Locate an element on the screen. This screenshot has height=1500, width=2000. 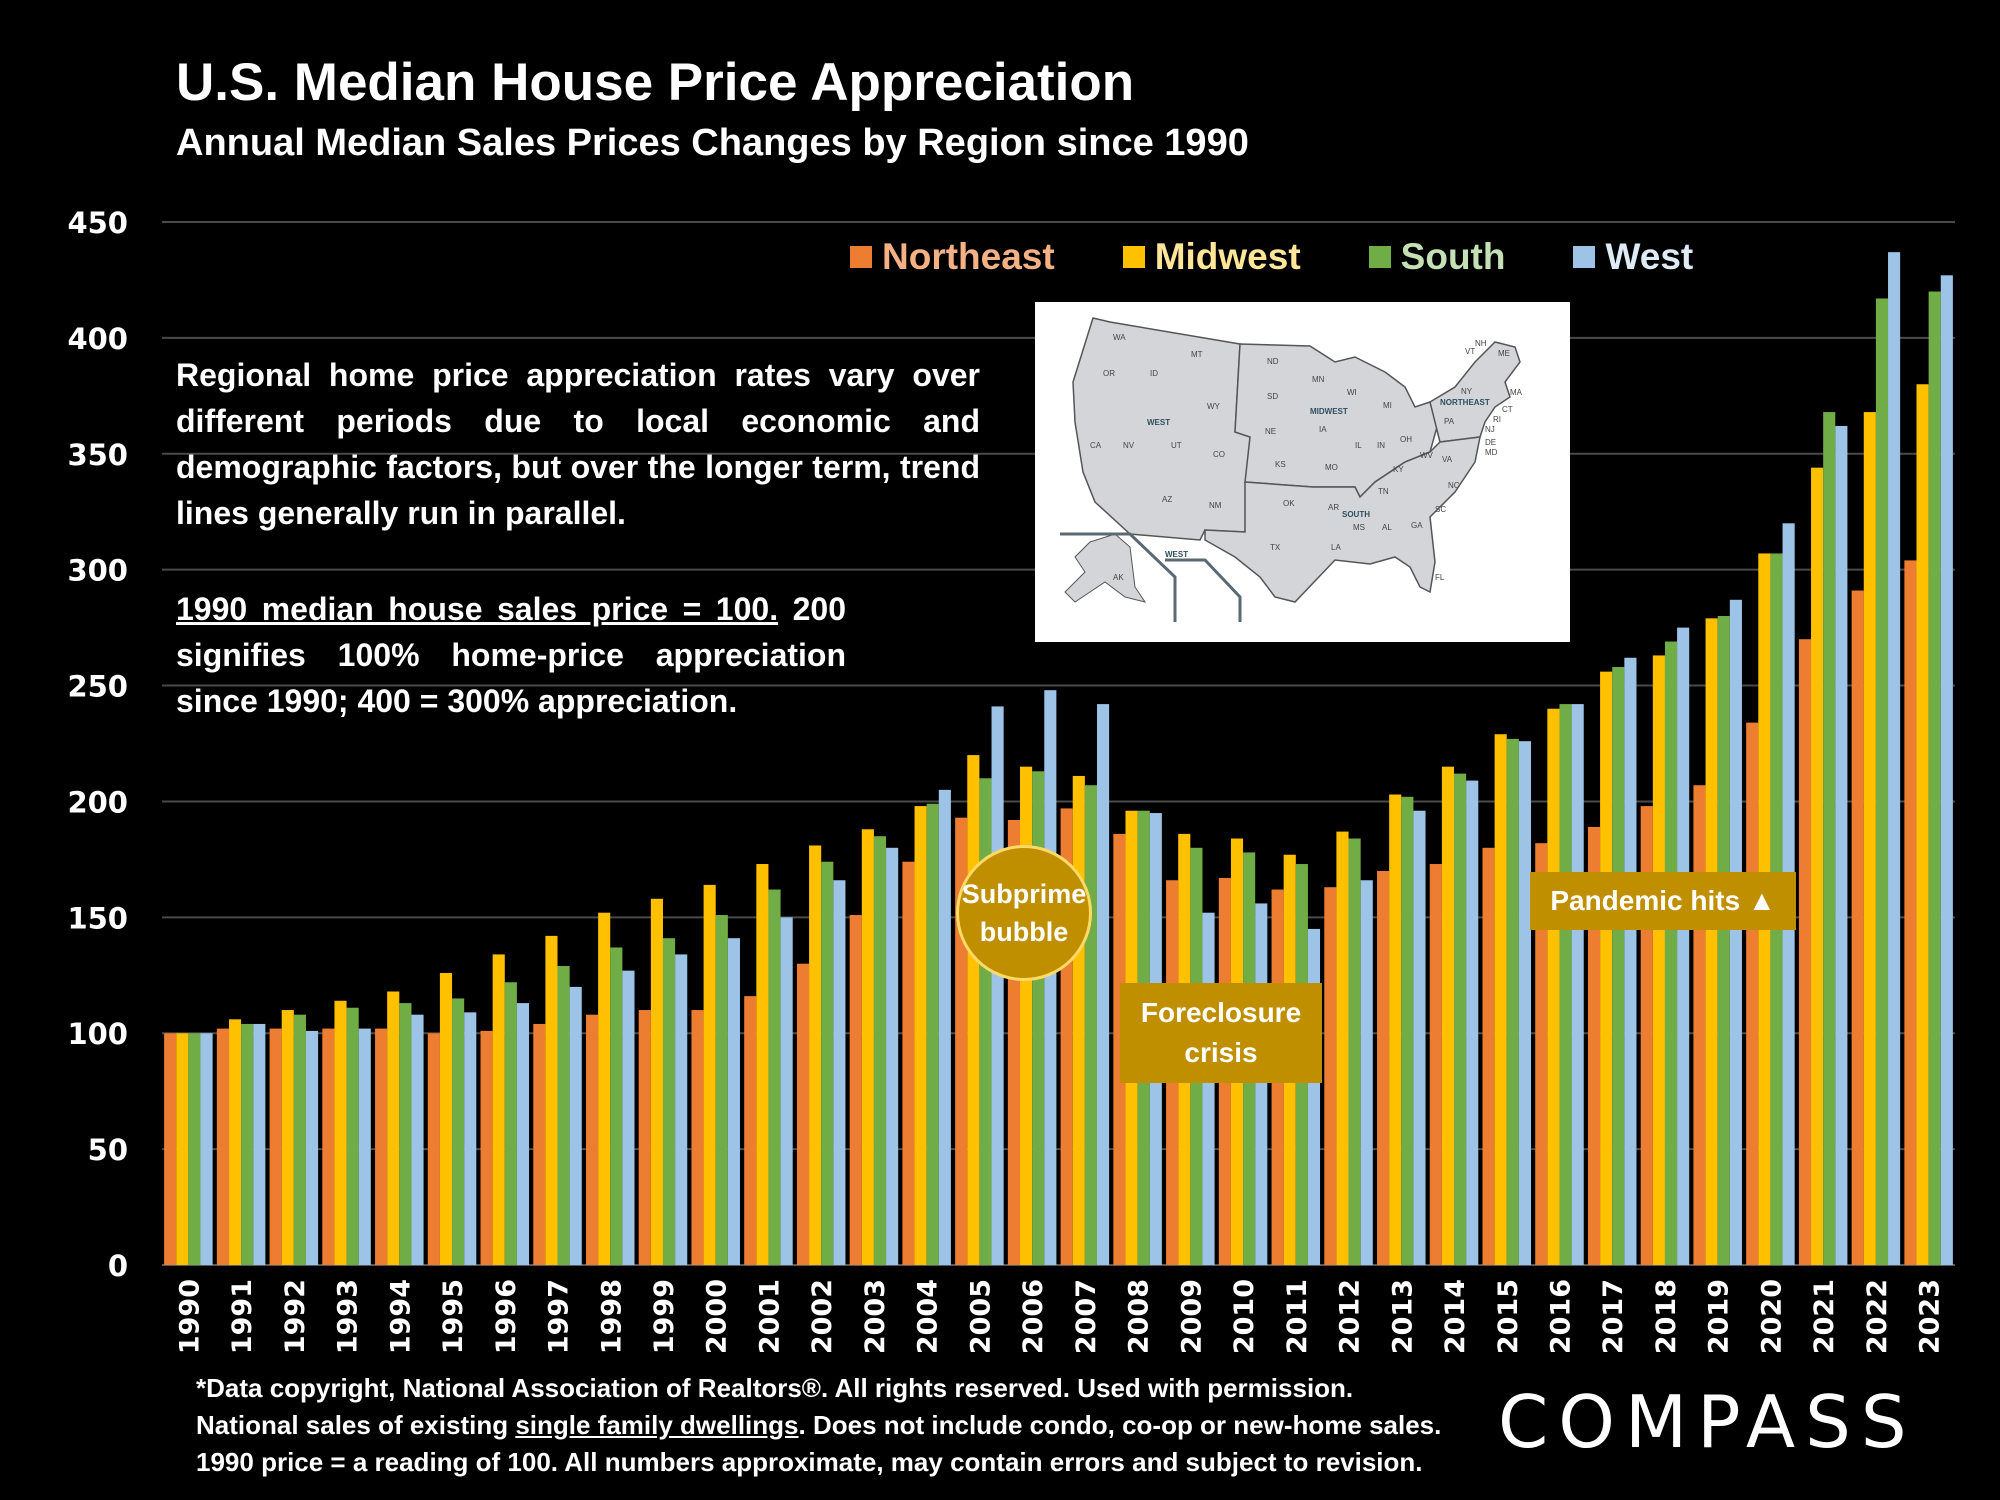
x-tick-label: 2009 is located at coordinates (1191, 1316).